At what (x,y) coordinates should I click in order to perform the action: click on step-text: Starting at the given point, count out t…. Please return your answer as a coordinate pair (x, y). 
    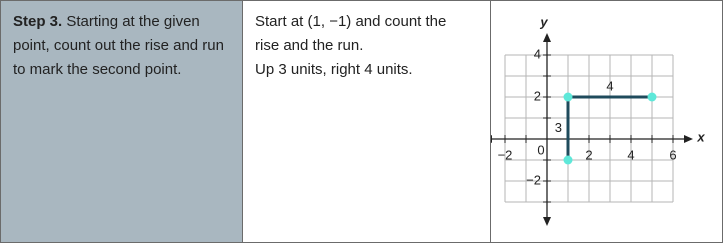
    Looking at the image, I should click on (118, 45).